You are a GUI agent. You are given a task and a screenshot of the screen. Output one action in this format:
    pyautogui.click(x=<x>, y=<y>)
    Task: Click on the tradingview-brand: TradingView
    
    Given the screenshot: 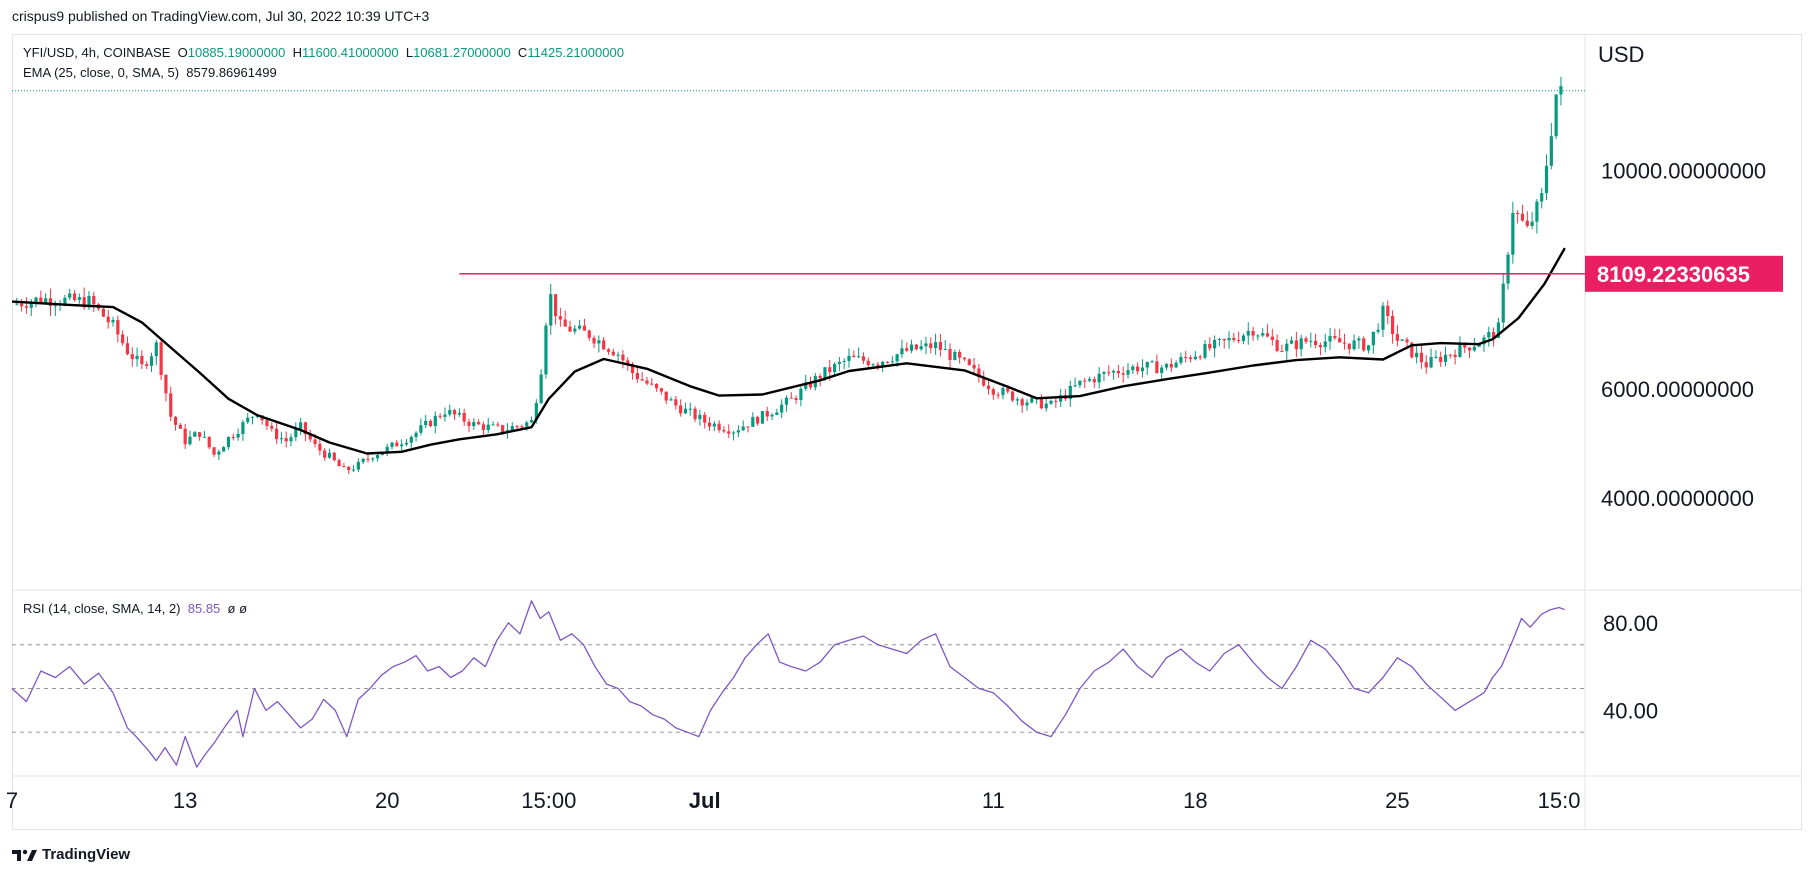 What is the action you would take?
    pyautogui.click(x=71, y=854)
    